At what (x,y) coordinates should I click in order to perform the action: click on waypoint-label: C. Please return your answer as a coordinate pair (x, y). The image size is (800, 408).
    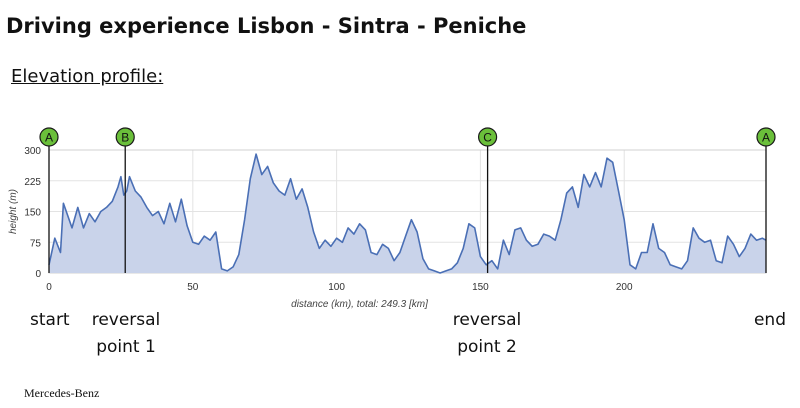
    Looking at the image, I should click on (487, 138).